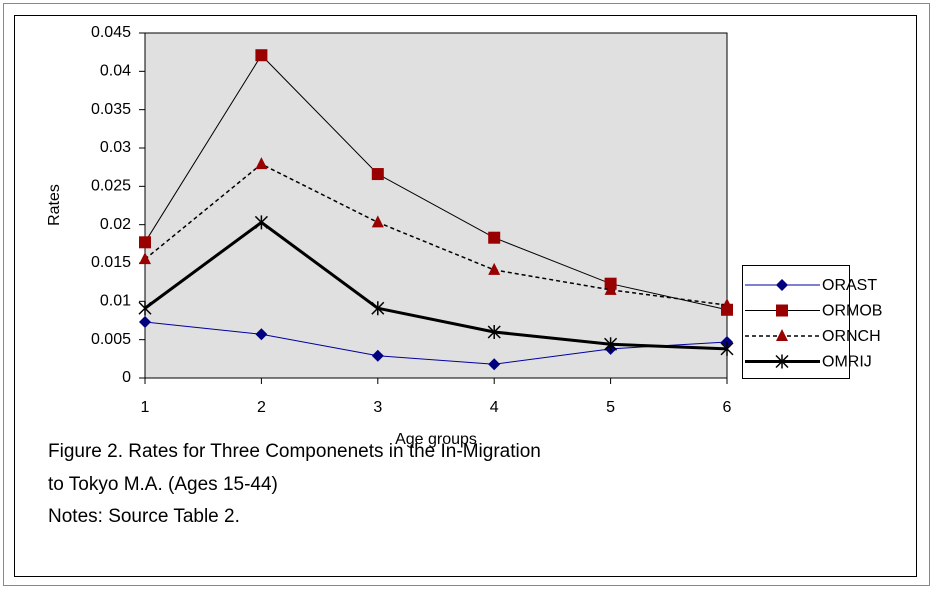 The image size is (933, 590). Describe the element at coordinates (851, 336) in the screenshot. I see `legend-label: ORNCH` at that location.